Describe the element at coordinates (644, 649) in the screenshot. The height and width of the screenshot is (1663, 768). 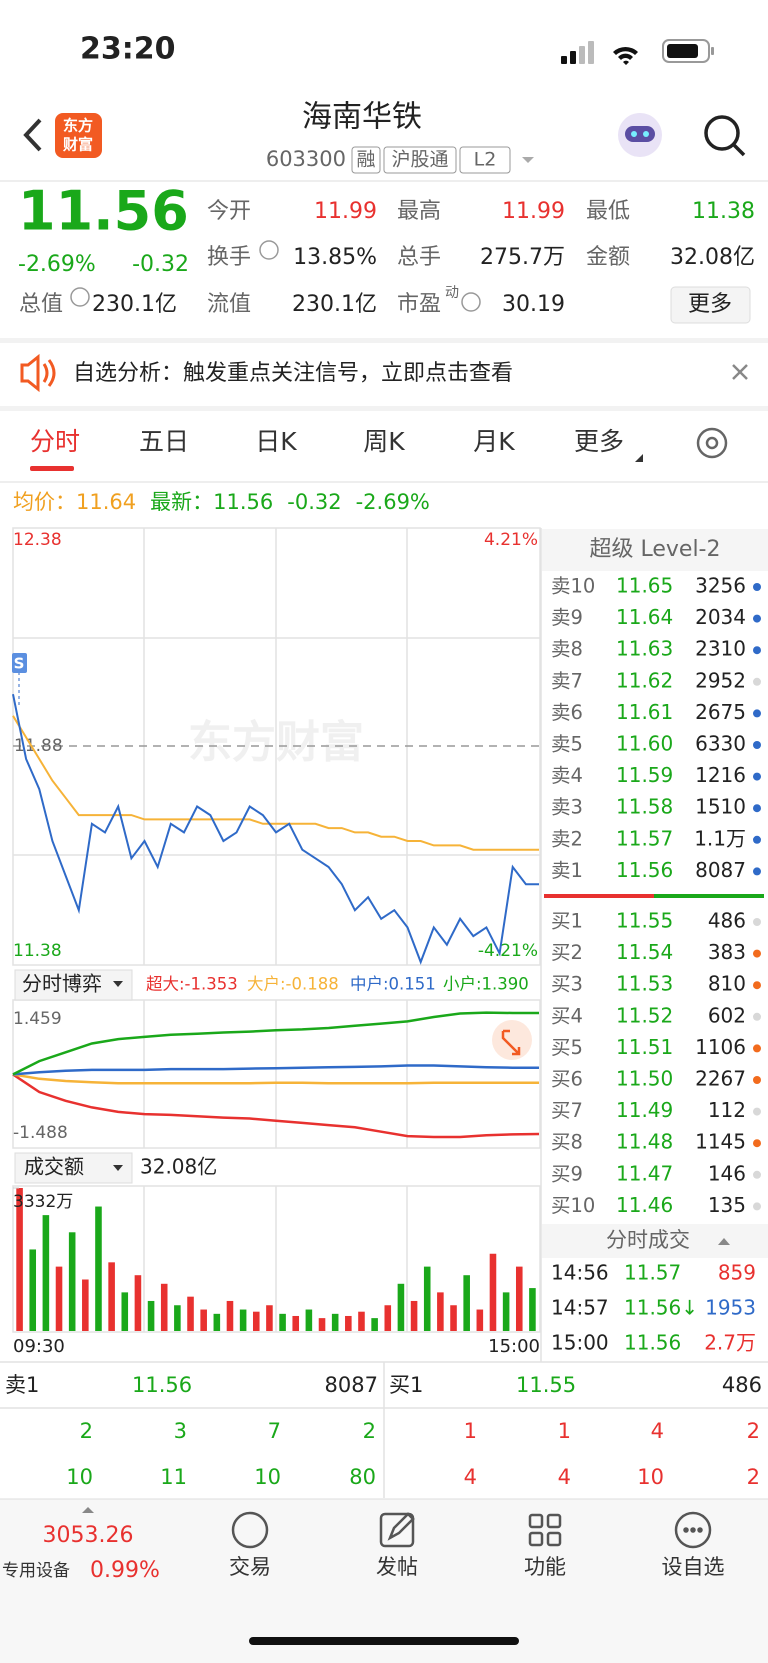
I see `book-price: 11.63` at that location.